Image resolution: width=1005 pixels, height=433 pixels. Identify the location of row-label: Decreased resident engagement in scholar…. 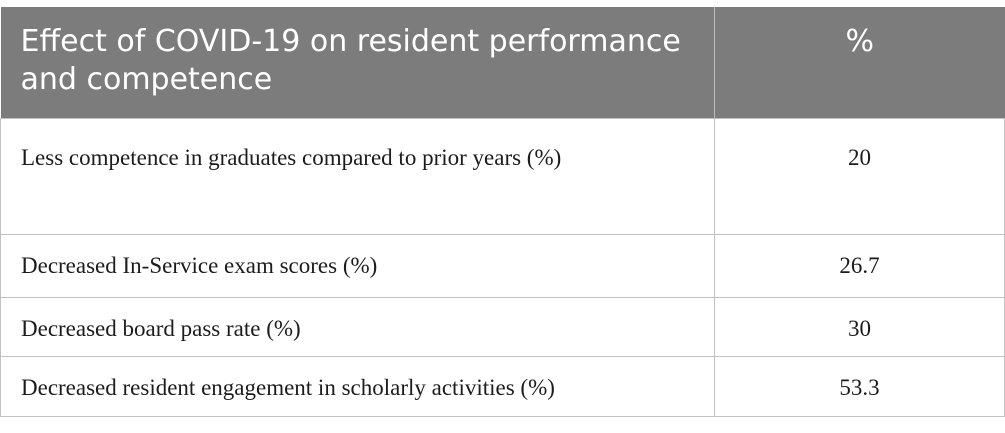
(357, 386).